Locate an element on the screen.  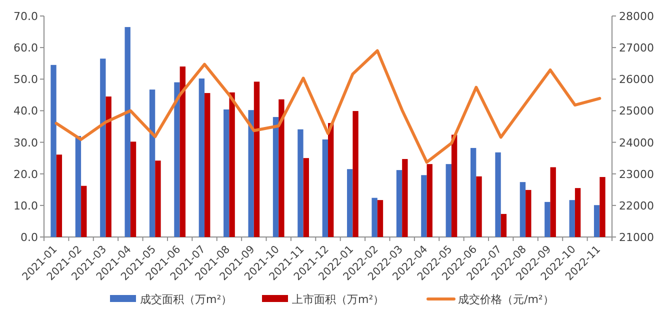
y-tick-label: 0.0 is located at coordinates (29, 237).